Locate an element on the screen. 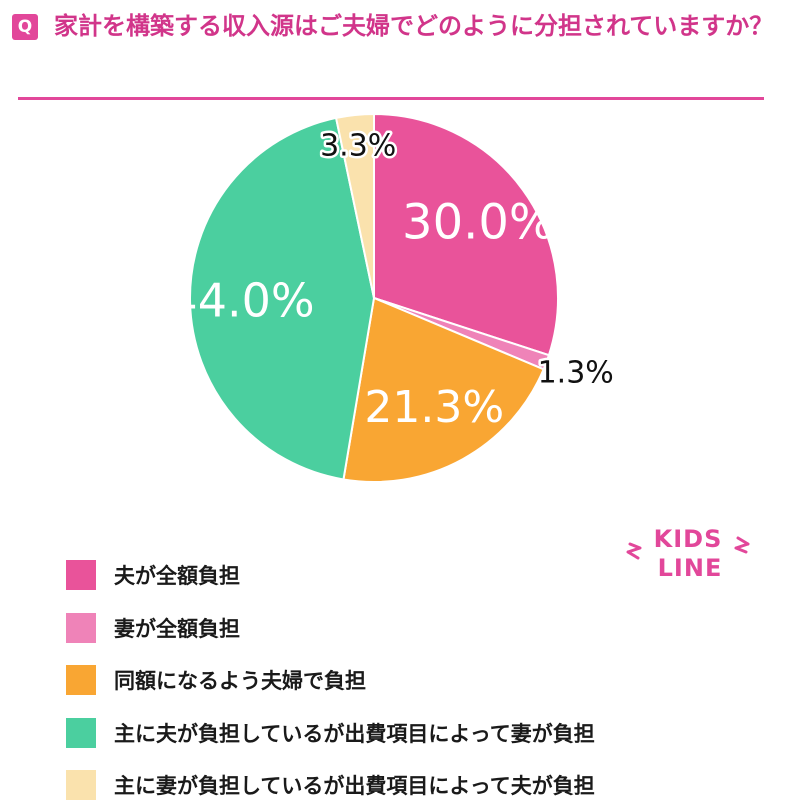 This screenshot has width=800, height=812. legend-label: 同額になるよう夫婦で負担 is located at coordinates (240, 681).